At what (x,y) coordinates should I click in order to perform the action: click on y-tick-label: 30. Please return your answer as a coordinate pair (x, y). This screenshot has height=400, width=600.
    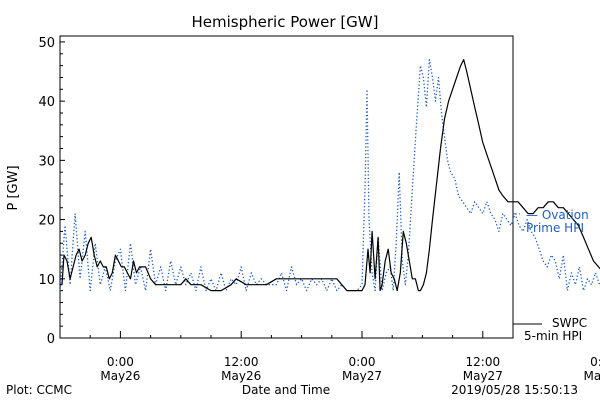
    Looking at the image, I should click on (46, 161).